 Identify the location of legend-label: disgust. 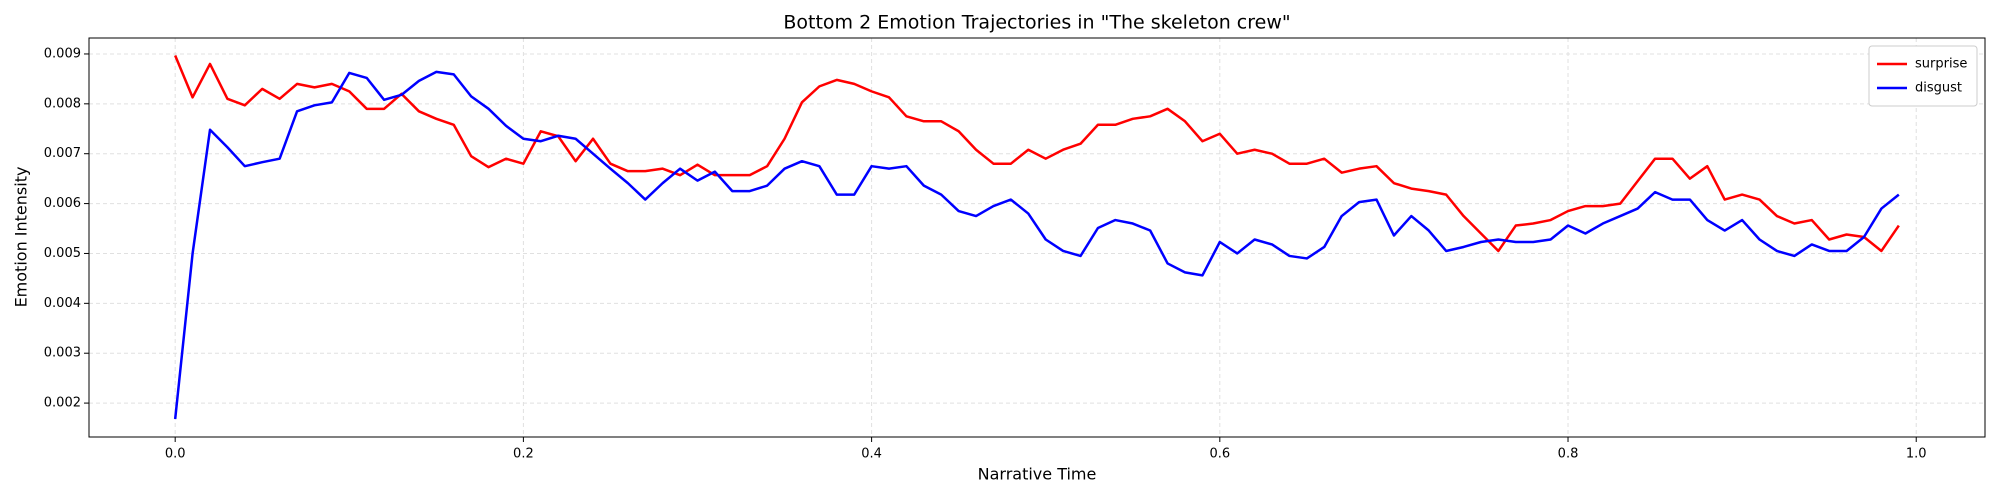
(1938, 88).